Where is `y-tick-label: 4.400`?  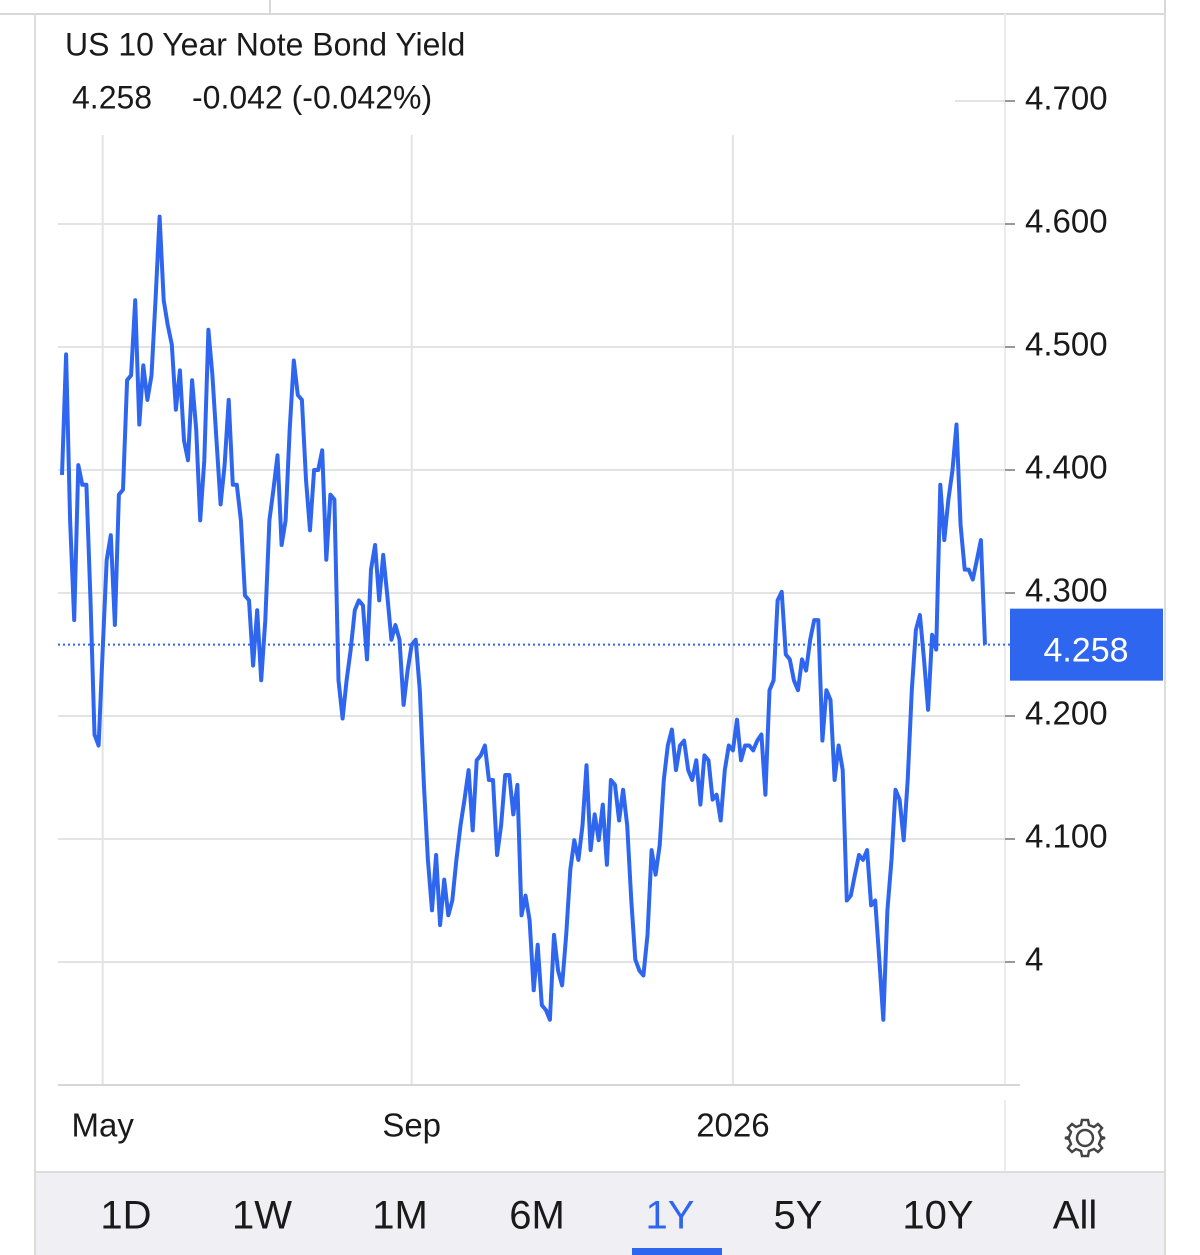
y-tick-label: 4.400 is located at coordinates (1066, 467).